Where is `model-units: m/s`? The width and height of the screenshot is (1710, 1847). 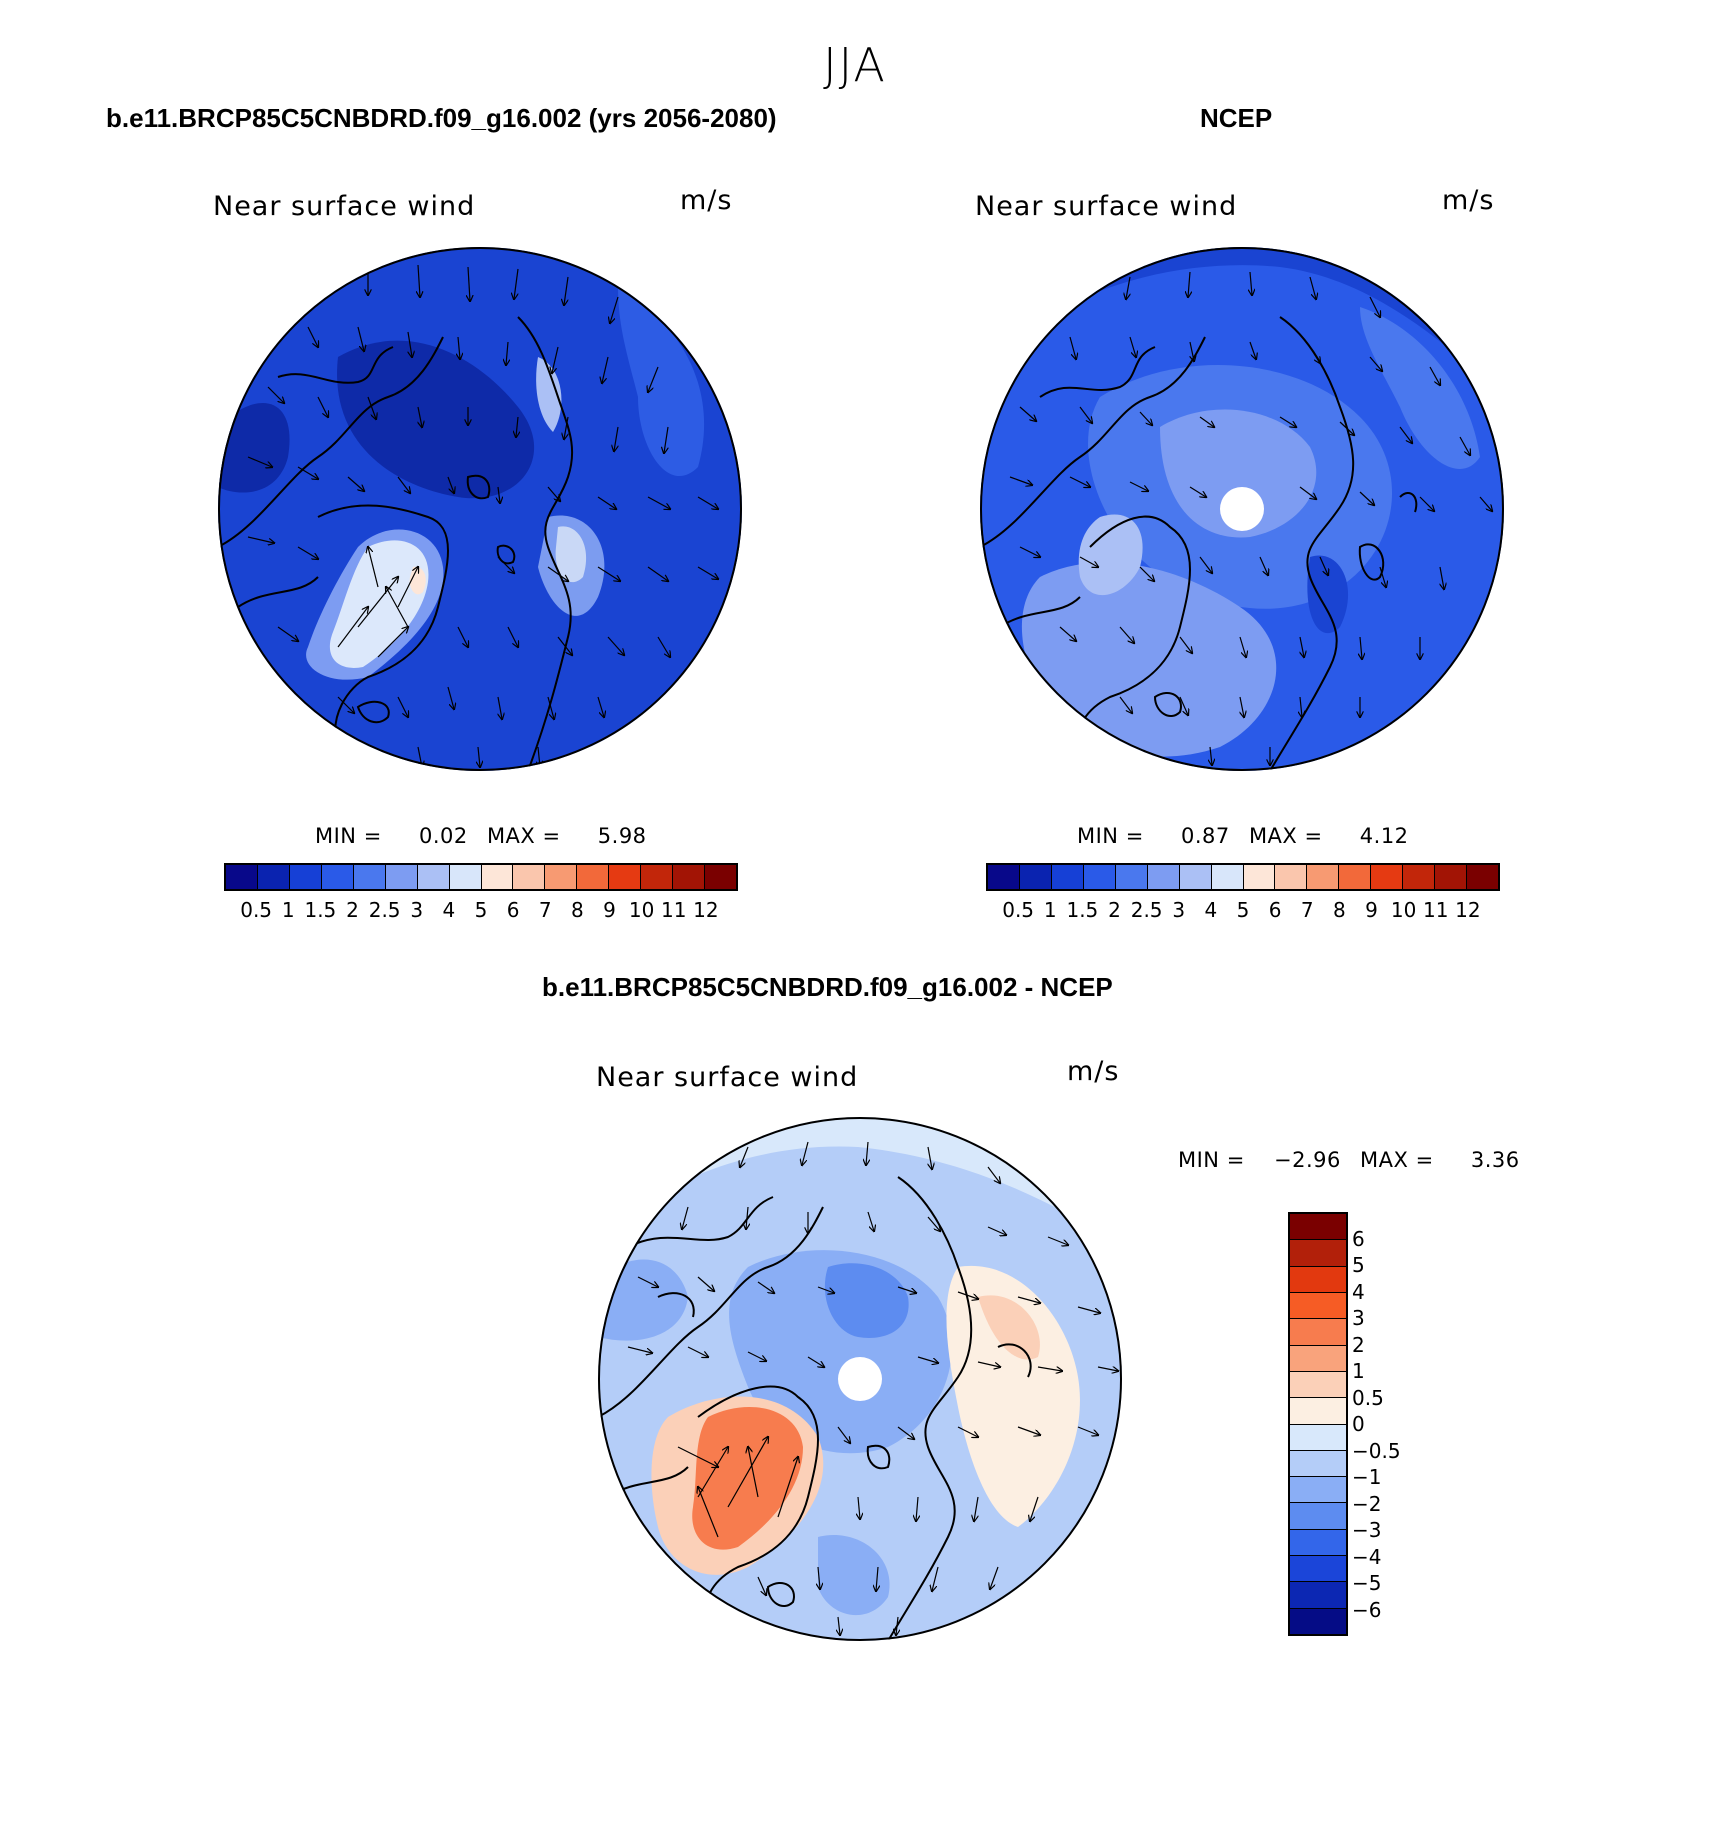 model-units: m/s is located at coordinates (706, 200).